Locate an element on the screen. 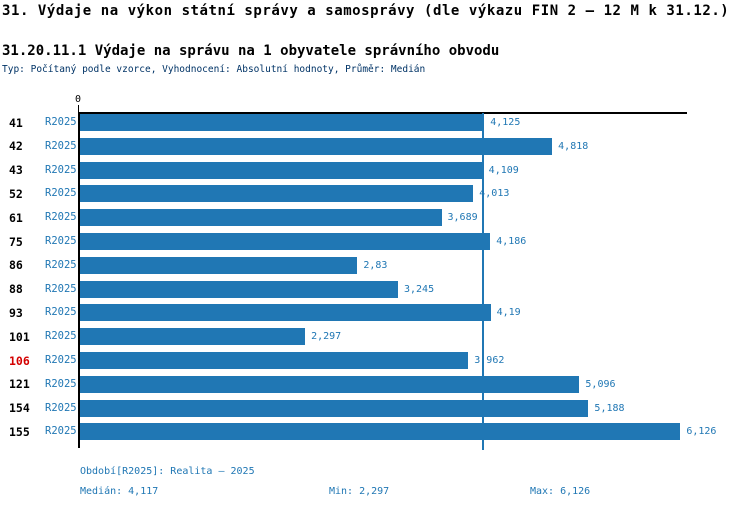 The height and width of the screenshot is (510, 750). y-axis-line is located at coordinates (78, 280).